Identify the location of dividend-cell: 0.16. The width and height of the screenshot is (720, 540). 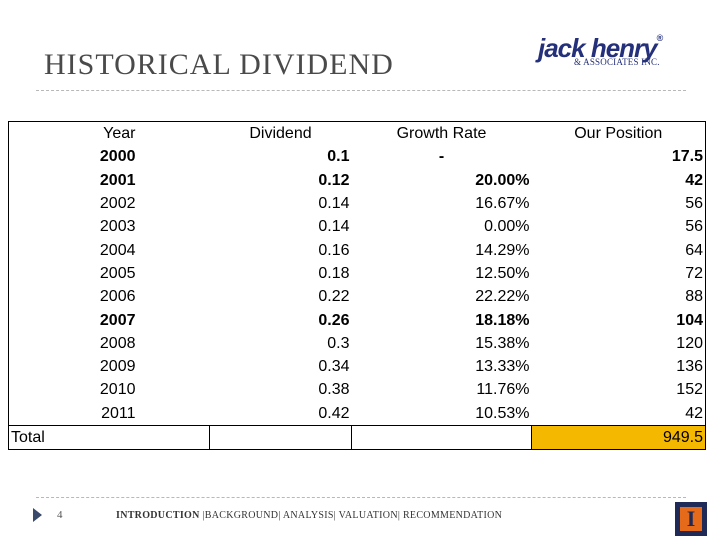
(334, 250).